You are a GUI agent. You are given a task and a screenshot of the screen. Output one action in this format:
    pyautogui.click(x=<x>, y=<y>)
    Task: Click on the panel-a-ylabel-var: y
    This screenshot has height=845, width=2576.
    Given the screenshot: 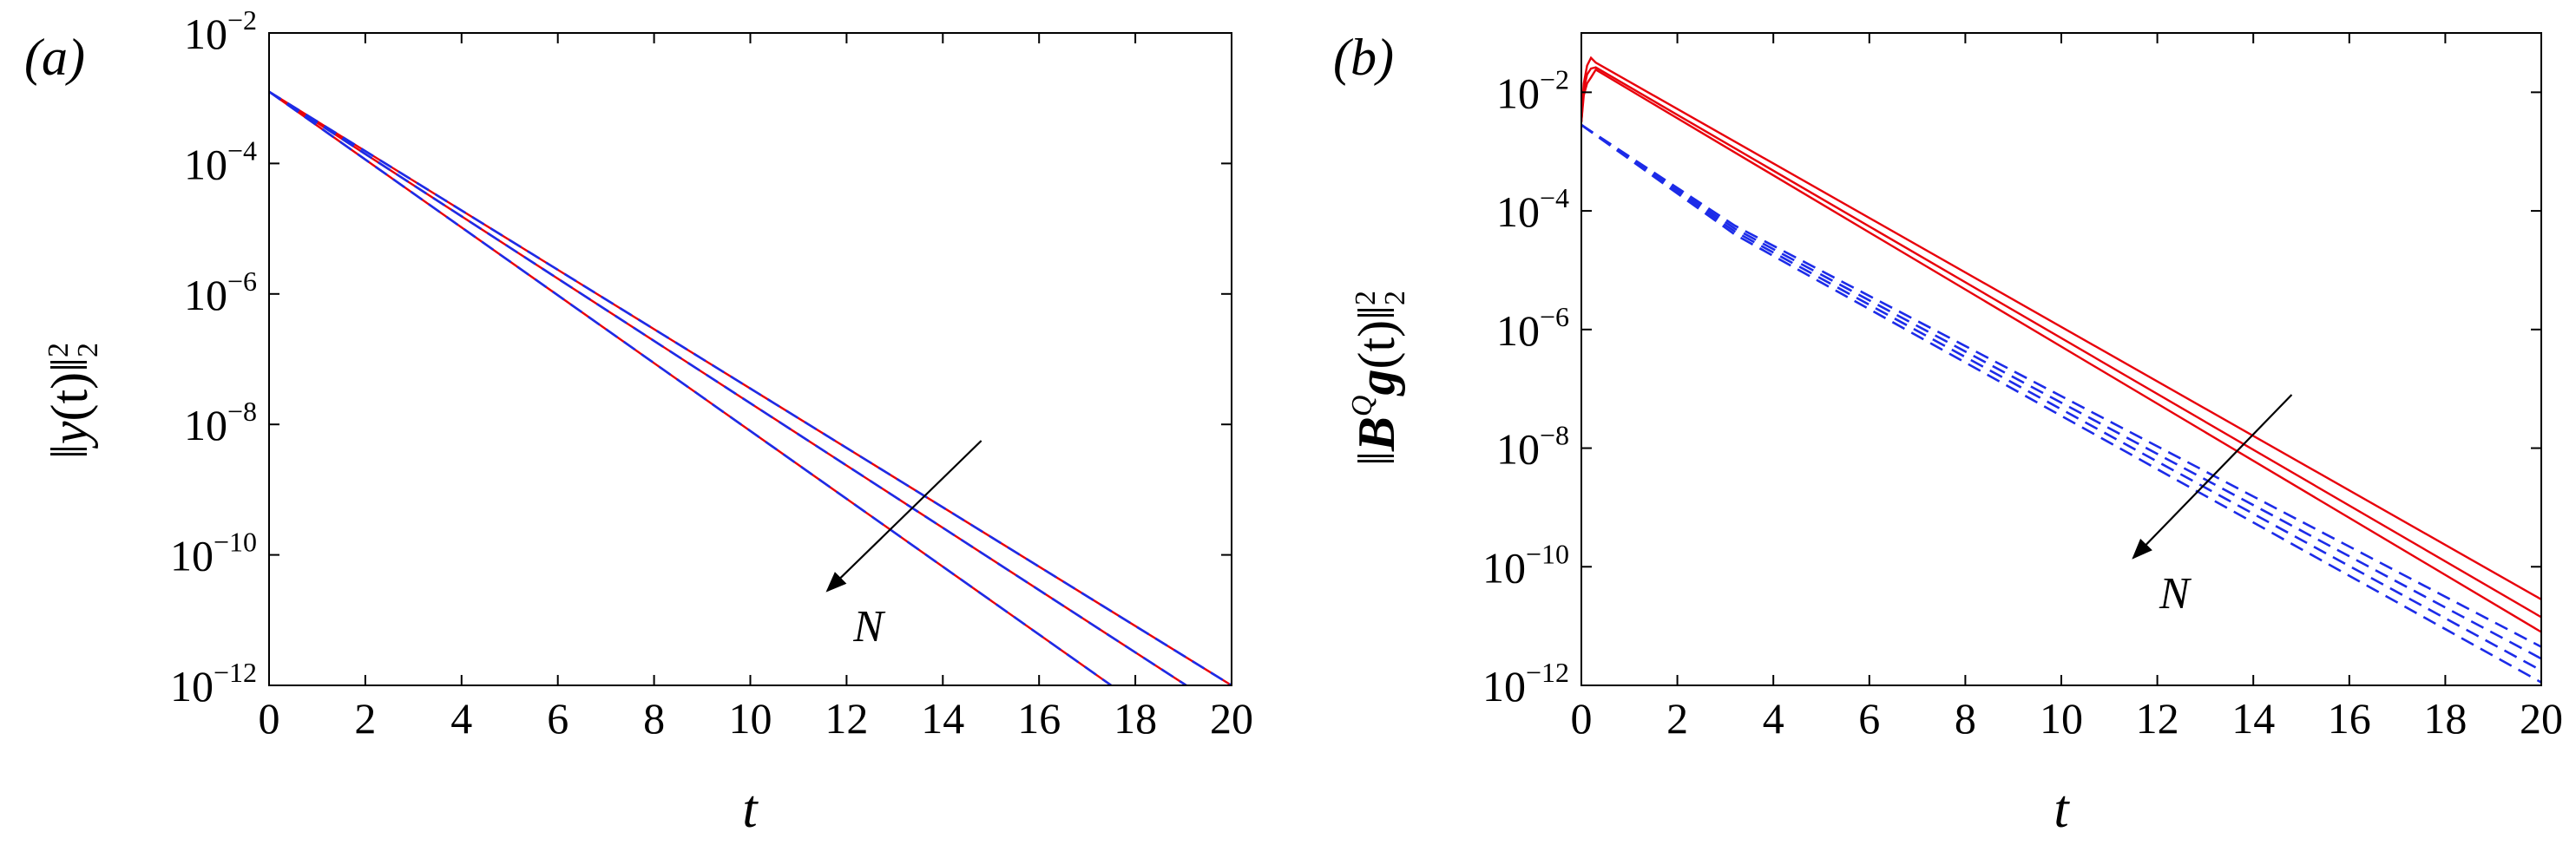 What is the action you would take?
    pyautogui.click(x=69, y=435)
    